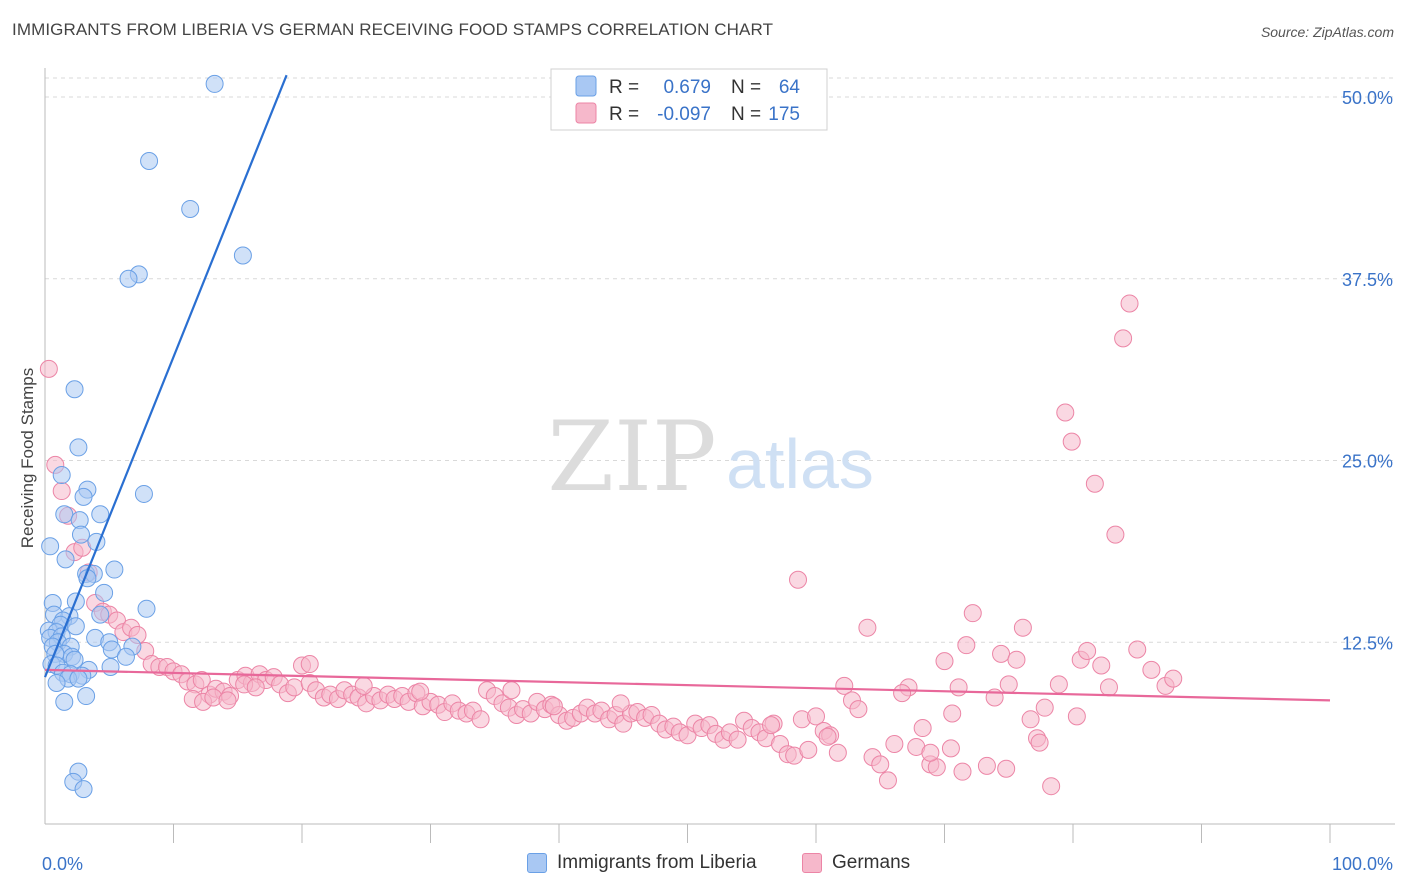 This screenshot has width=1406, height=892. What do you see at coordinates (27, 458) in the screenshot?
I see `y-axis-label: Receiving Food Stamps` at bounding box center [27, 458].